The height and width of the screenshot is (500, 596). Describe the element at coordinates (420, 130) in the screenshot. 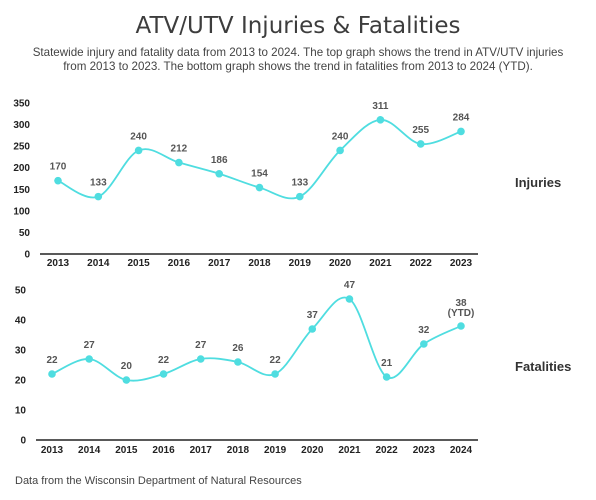

I see `data-label: 255` at that location.